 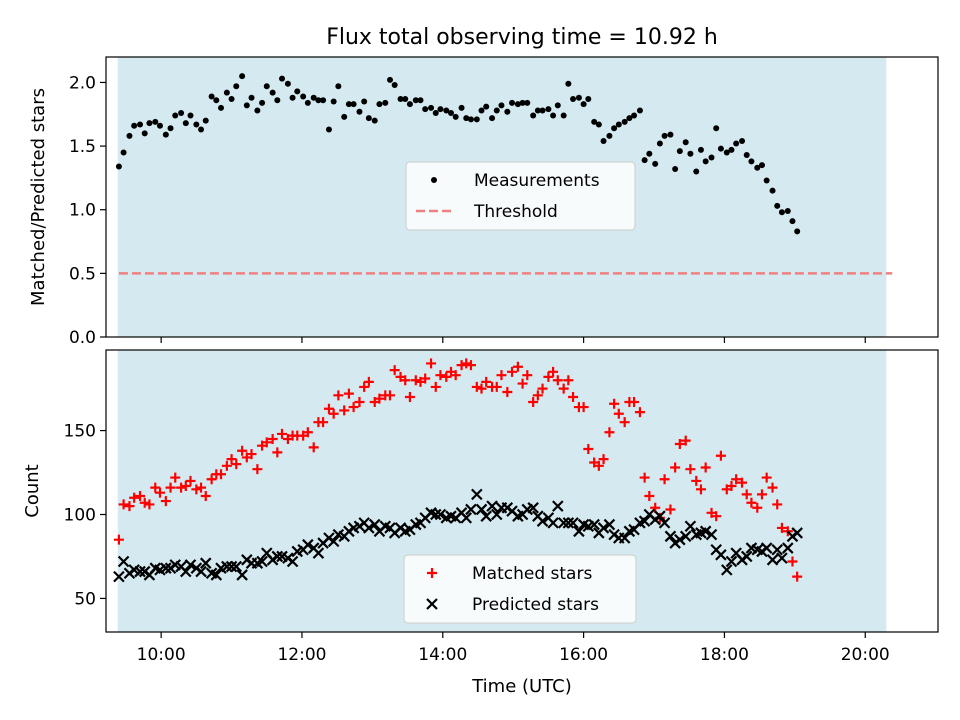 I want to click on x-axis-label: Time (UTC), so click(x=521, y=686).